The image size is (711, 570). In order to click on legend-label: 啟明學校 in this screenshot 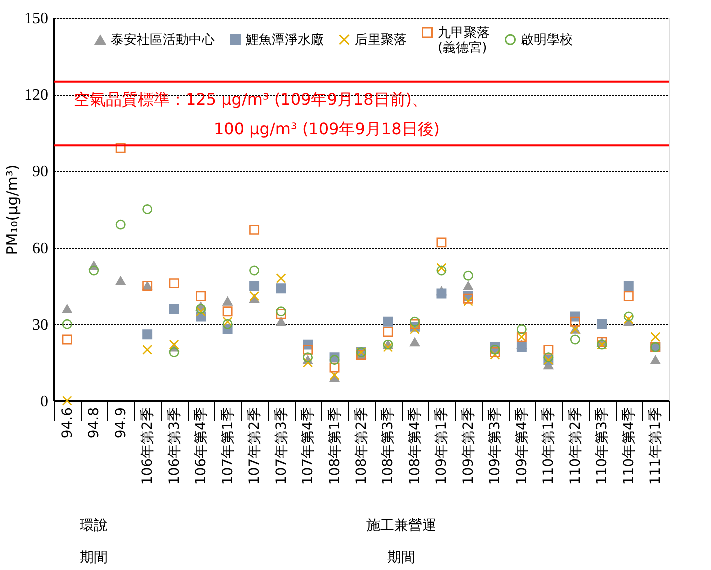, I will do `click(547, 40)`.